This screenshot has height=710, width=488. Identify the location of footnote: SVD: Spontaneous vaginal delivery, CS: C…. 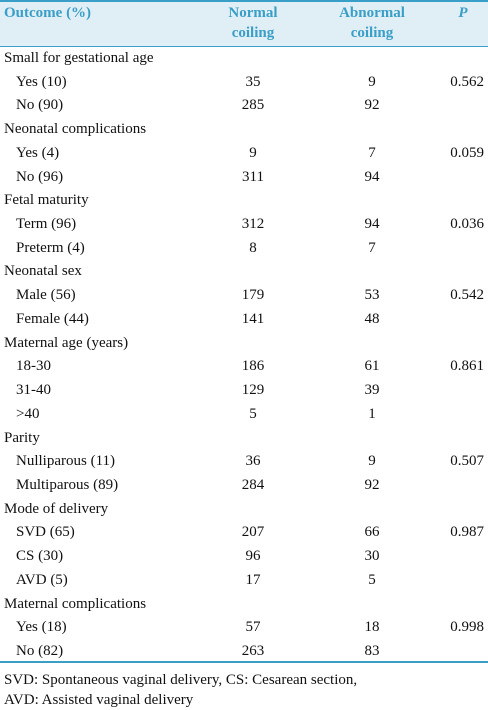
(181, 680).